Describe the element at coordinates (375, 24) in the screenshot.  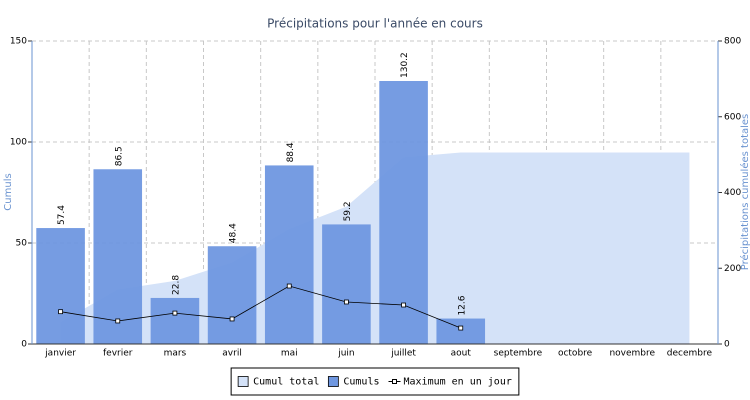
I see `chart-title: Précipitations pour l'année en cours` at that location.